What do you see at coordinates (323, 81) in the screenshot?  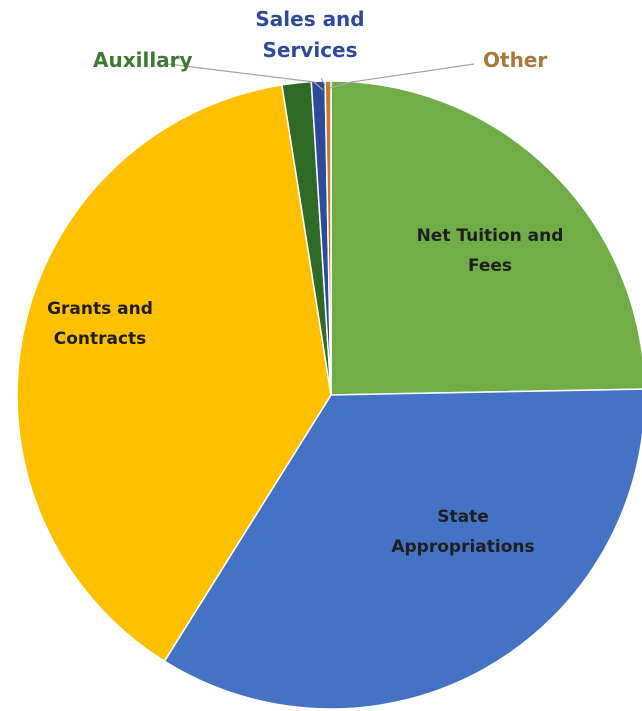 I see `leader-line-sales-and-services` at bounding box center [323, 81].